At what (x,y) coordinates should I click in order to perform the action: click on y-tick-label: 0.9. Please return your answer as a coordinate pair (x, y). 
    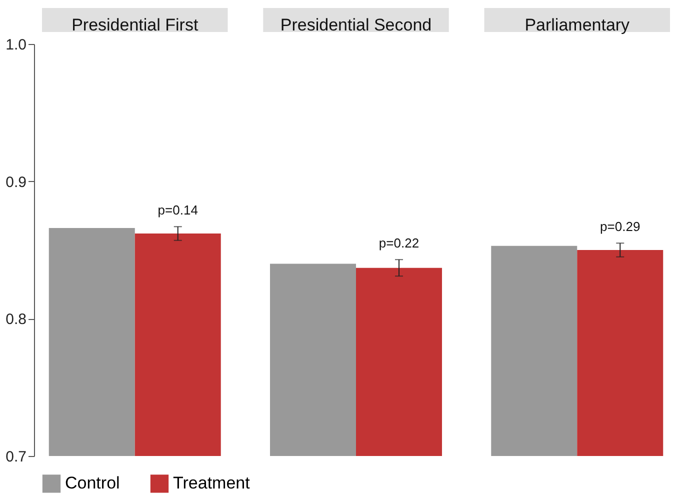
    Looking at the image, I should click on (16, 182).